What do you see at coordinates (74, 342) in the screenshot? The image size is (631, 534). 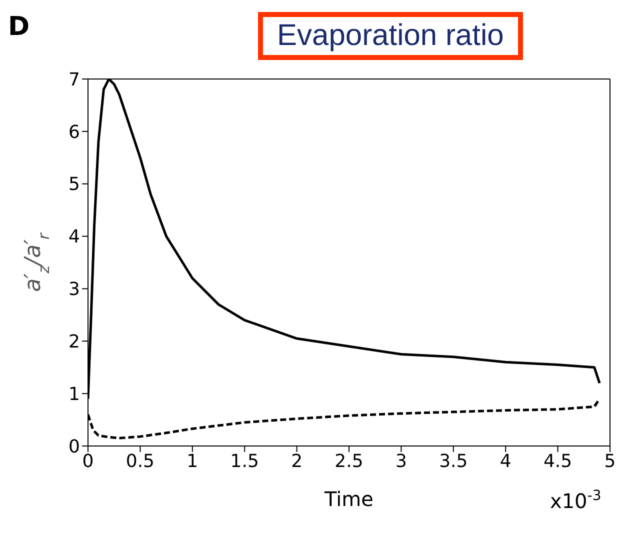 I see `y-tick-label: 2` at bounding box center [74, 342].